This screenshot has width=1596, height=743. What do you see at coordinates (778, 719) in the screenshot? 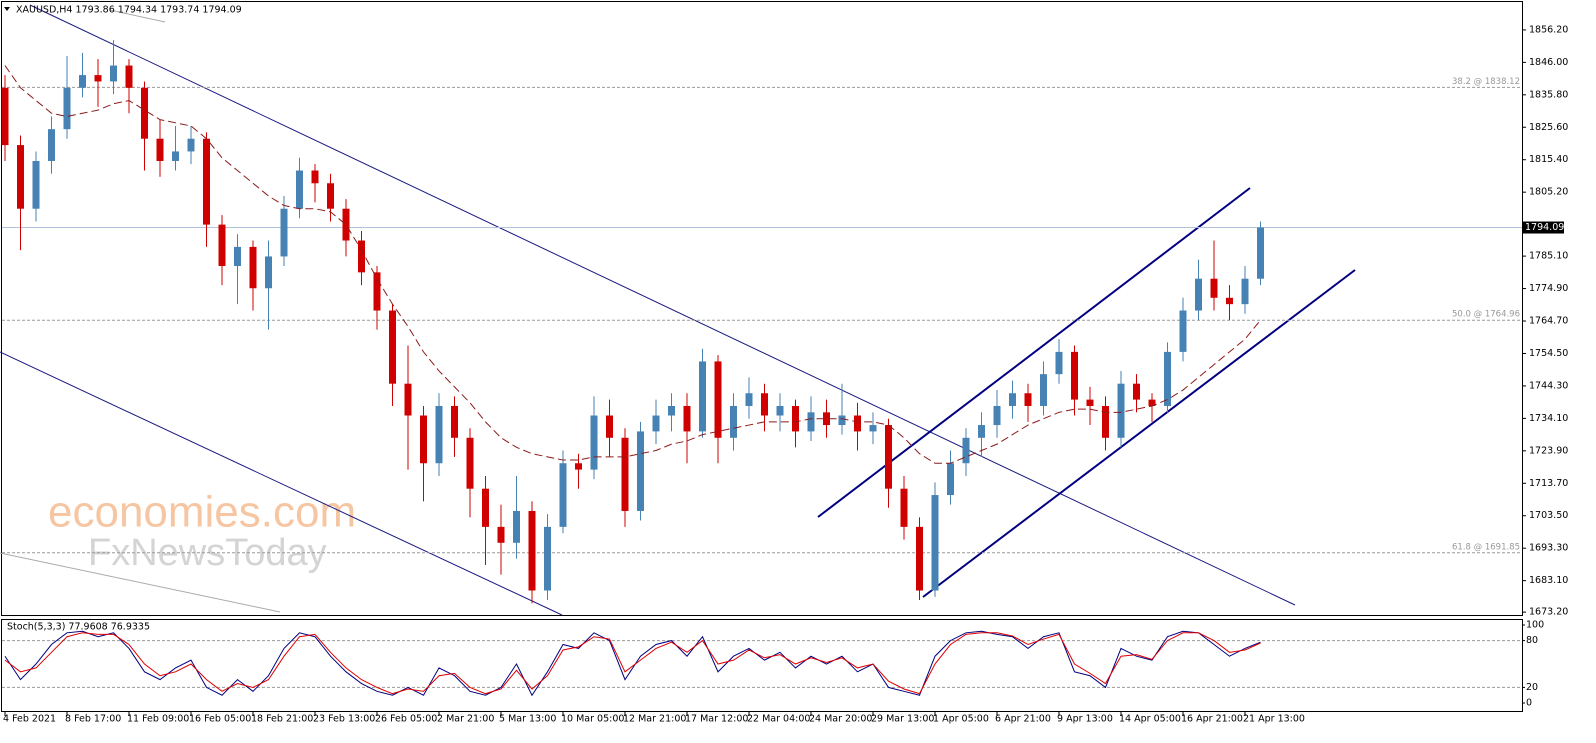
I see `x-tick-label: 22 Mar 04:00` at bounding box center [778, 719].